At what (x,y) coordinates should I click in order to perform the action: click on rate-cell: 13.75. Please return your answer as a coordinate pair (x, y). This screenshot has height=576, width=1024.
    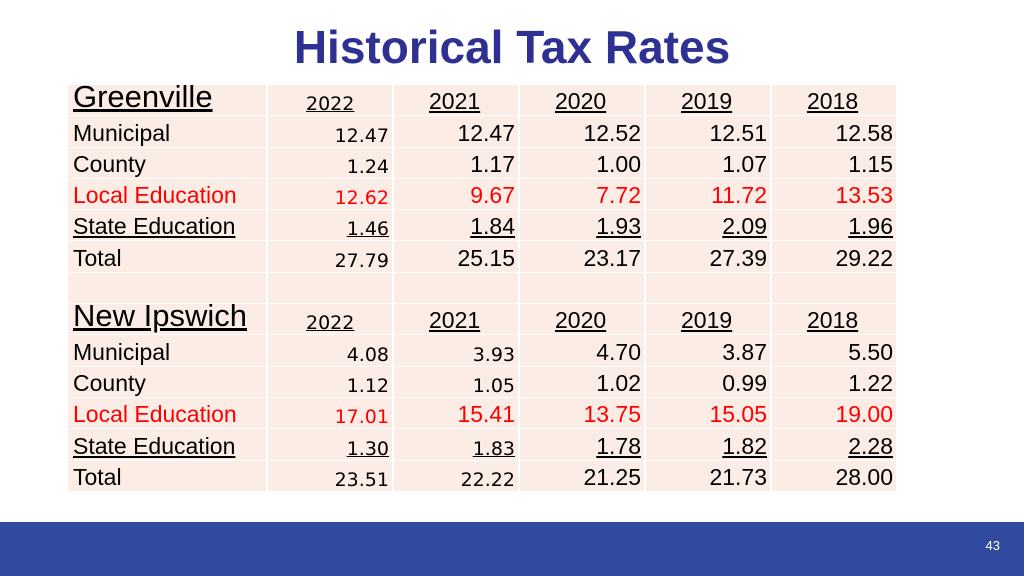
    Looking at the image, I should click on (583, 413).